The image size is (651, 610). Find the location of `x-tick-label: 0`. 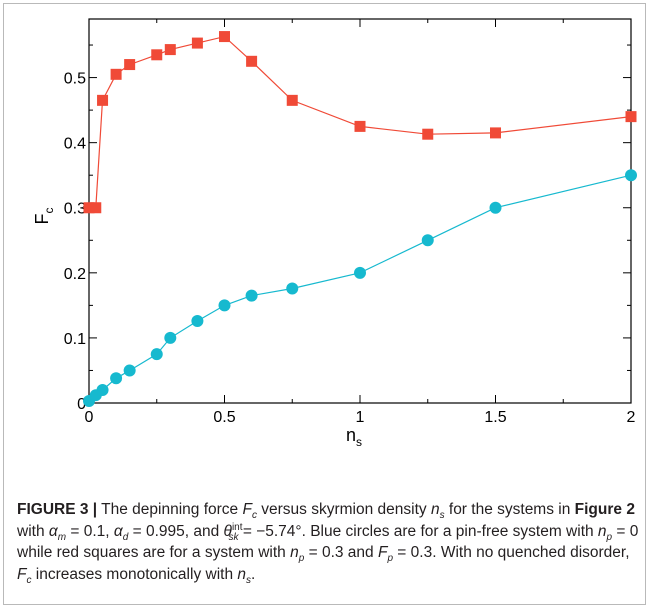

x-tick-label: 0 is located at coordinates (89, 417).